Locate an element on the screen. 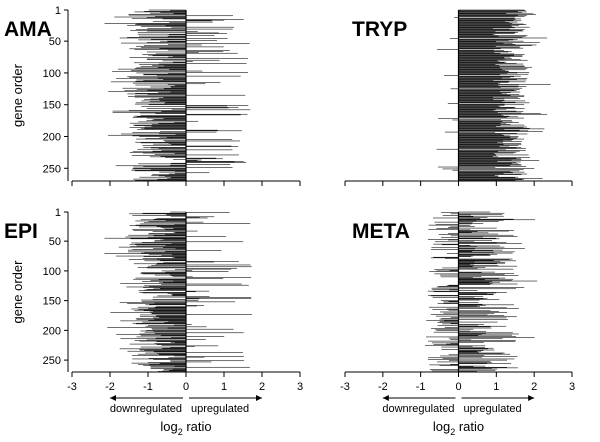 The height and width of the screenshot is (442, 600). y-axis-label: gene order is located at coordinates (17, 95).